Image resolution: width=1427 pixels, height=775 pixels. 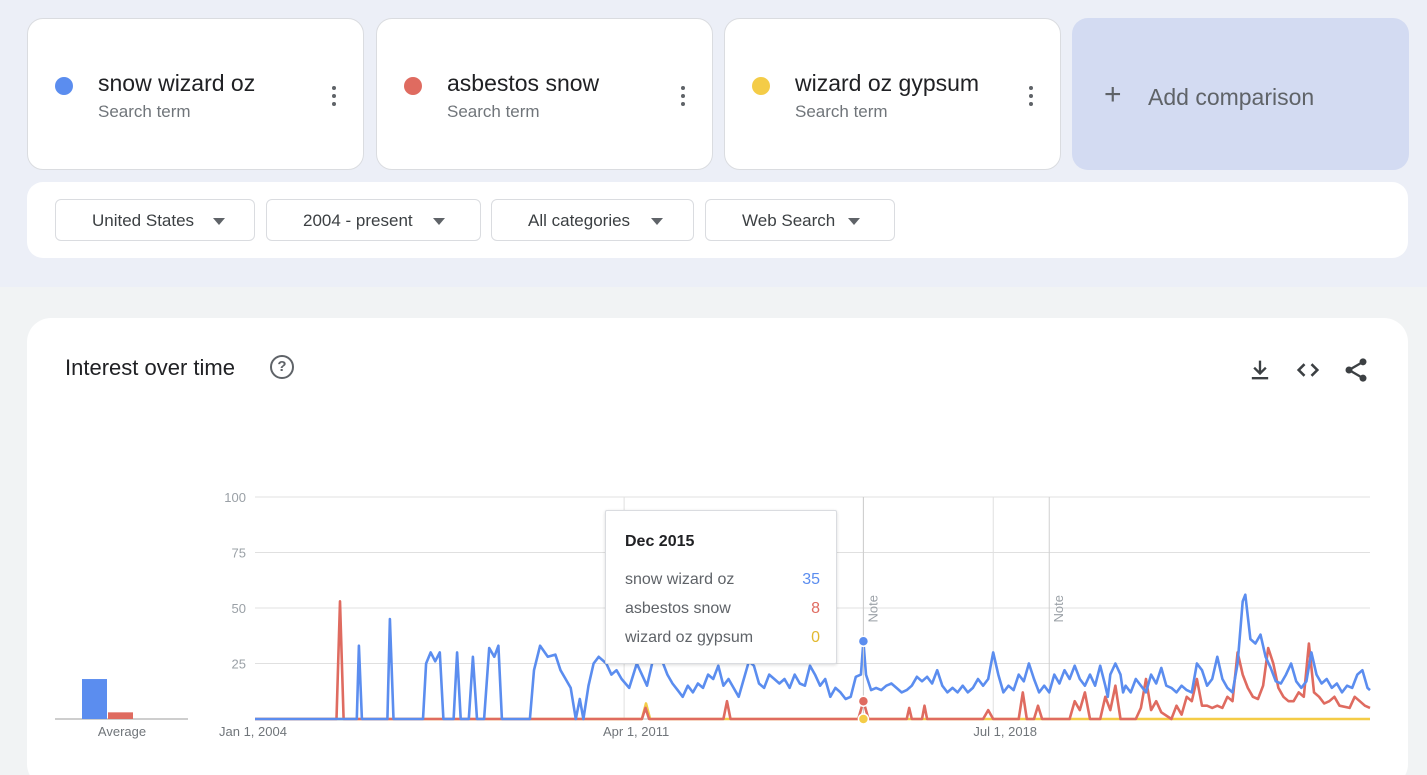 What do you see at coordinates (811, 579) in the screenshot?
I see `tooltip-series-value: 35` at bounding box center [811, 579].